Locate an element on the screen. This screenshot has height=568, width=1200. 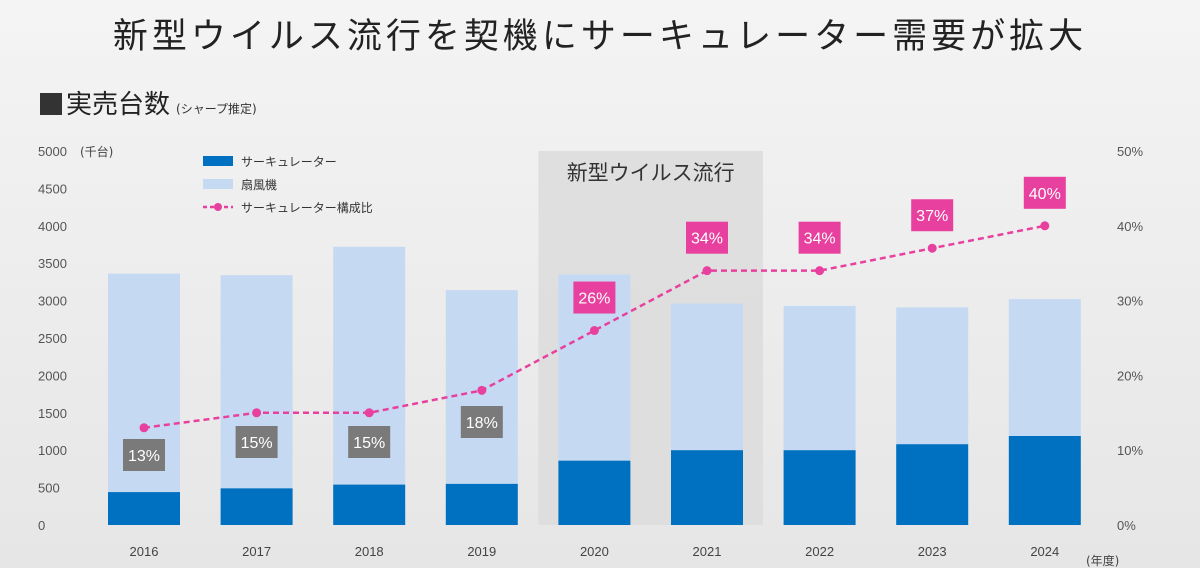
legend-swatch-ratio-point is located at coordinates (218, 207).